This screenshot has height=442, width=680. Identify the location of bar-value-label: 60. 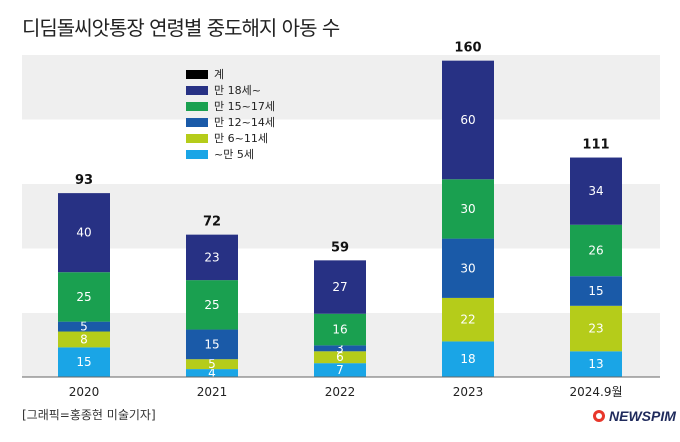
(467, 120).